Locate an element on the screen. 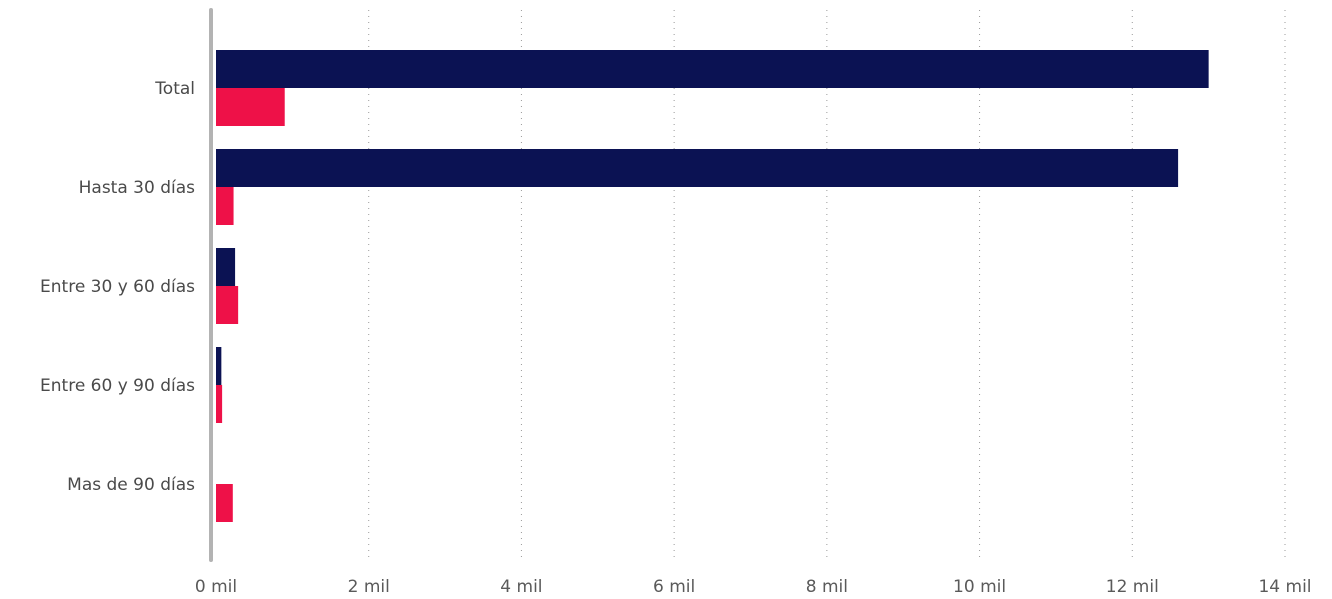 Image resolution: width=1332 pixels, height=599 pixels. category-label: Entre 60 y 90 días is located at coordinates (117, 386).